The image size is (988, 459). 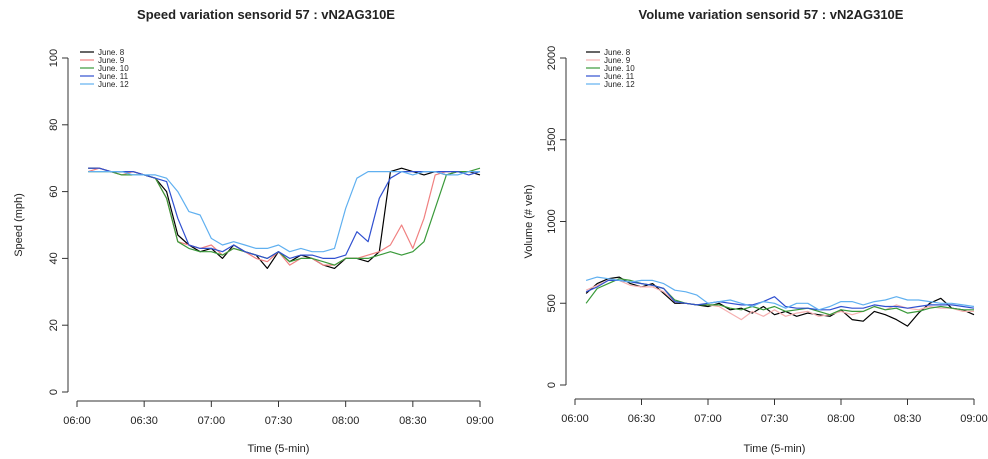 I want to click on y-tick-label: 1500, so click(x=552, y=140).